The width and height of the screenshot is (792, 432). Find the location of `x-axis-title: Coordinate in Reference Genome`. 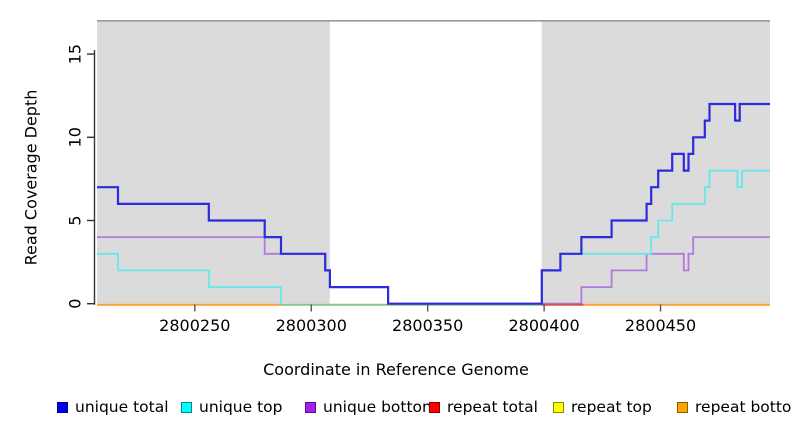

x-axis-title: Coordinate in Reference Genome is located at coordinates (396, 369).